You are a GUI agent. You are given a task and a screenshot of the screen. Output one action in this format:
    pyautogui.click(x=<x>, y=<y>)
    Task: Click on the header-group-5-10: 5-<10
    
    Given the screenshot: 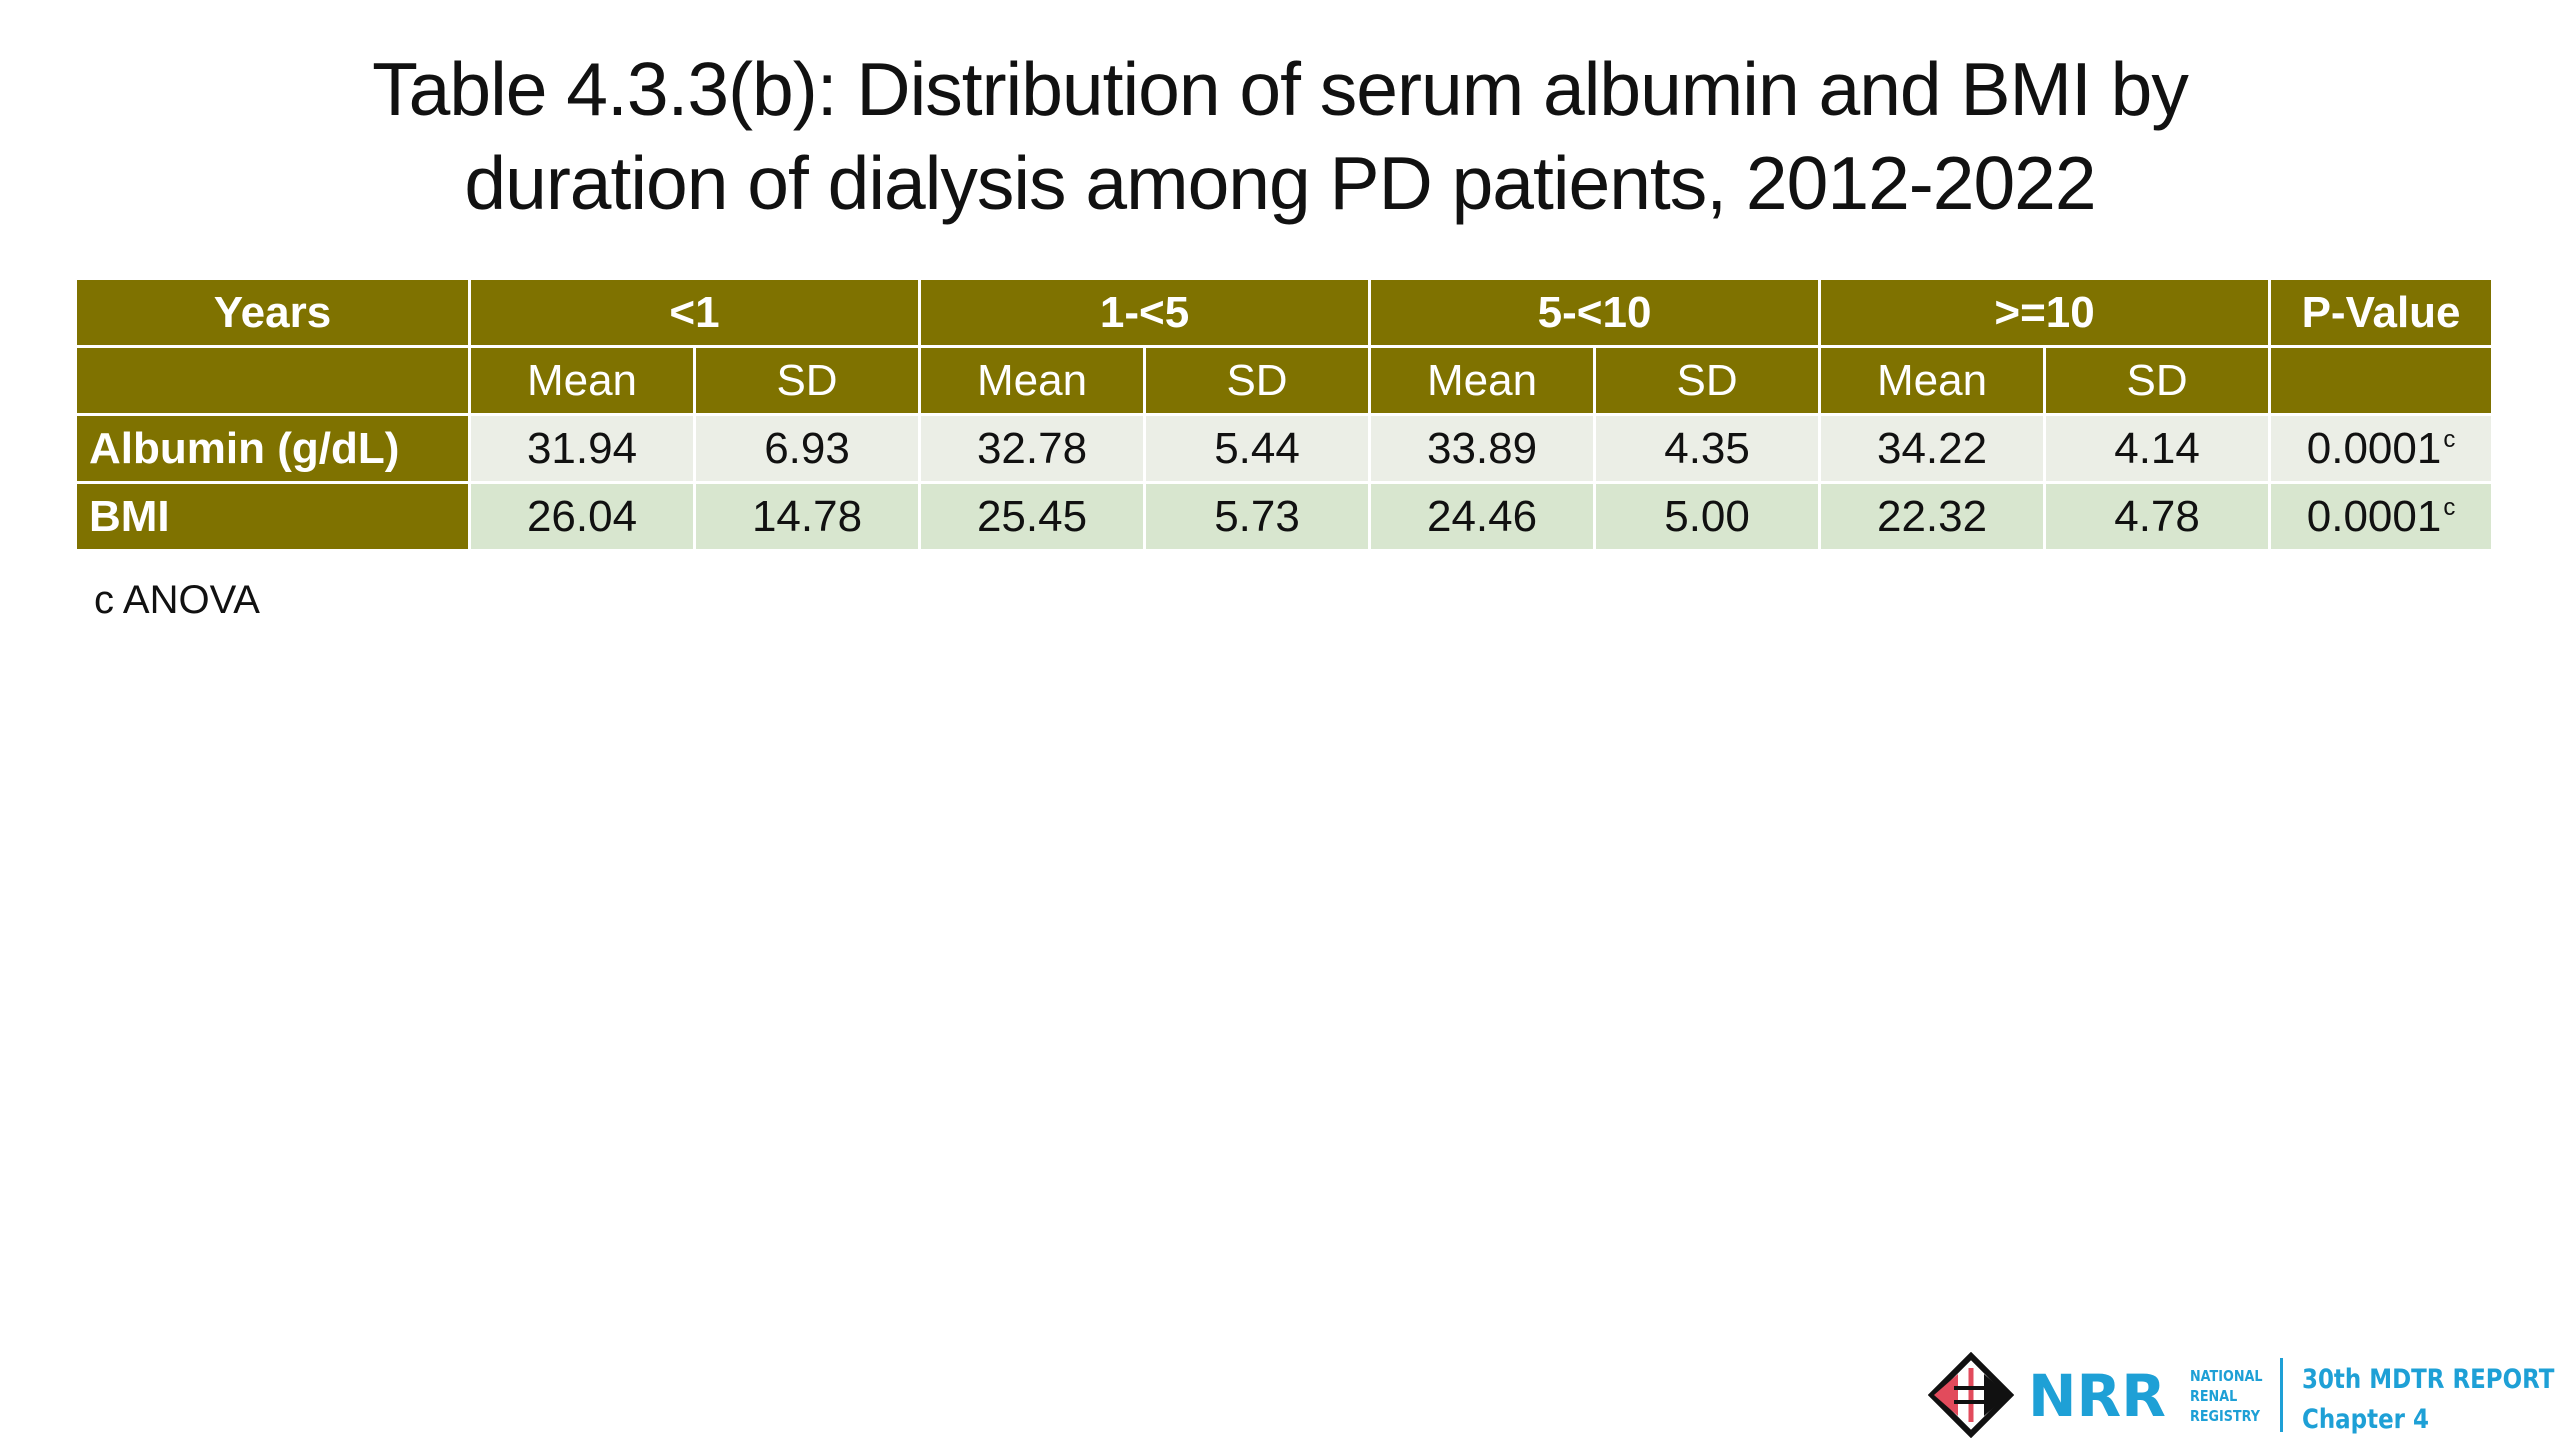 What is the action you would take?
    pyautogui.click(x=1596, y=314)
    